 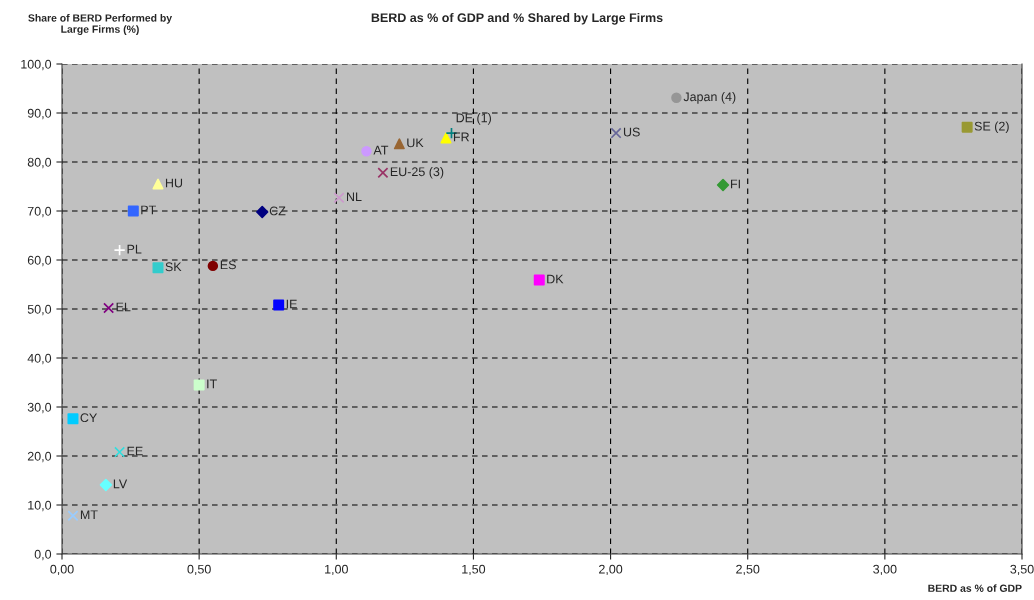 I want to click on y-tick-label: 90,0, so click(x=39, y=114).